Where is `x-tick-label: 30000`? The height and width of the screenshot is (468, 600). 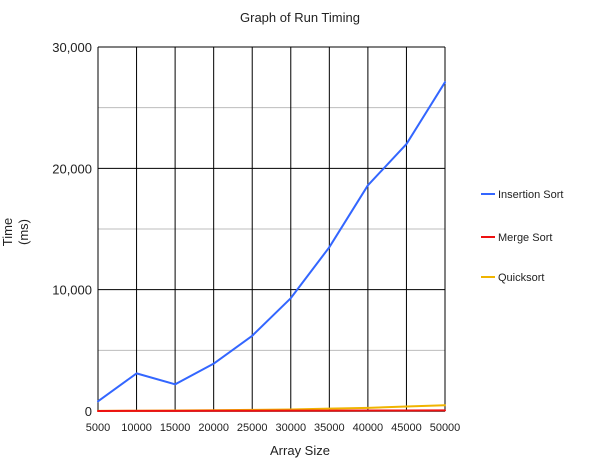
x-tick-label: 30000 is located at coordinates (290, 428).